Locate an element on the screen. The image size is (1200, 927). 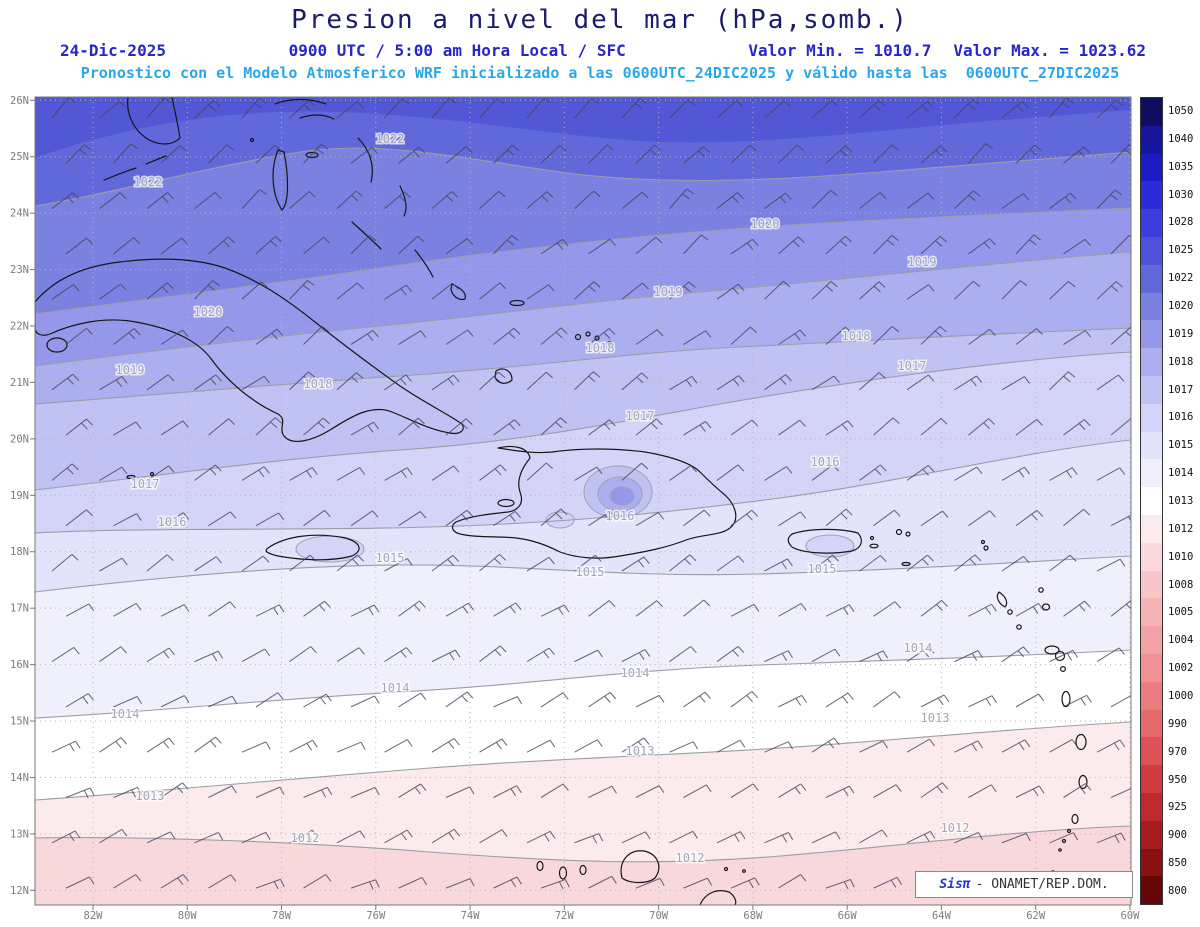
colorbar-label: 900 is located at coordinates (1177, 835).